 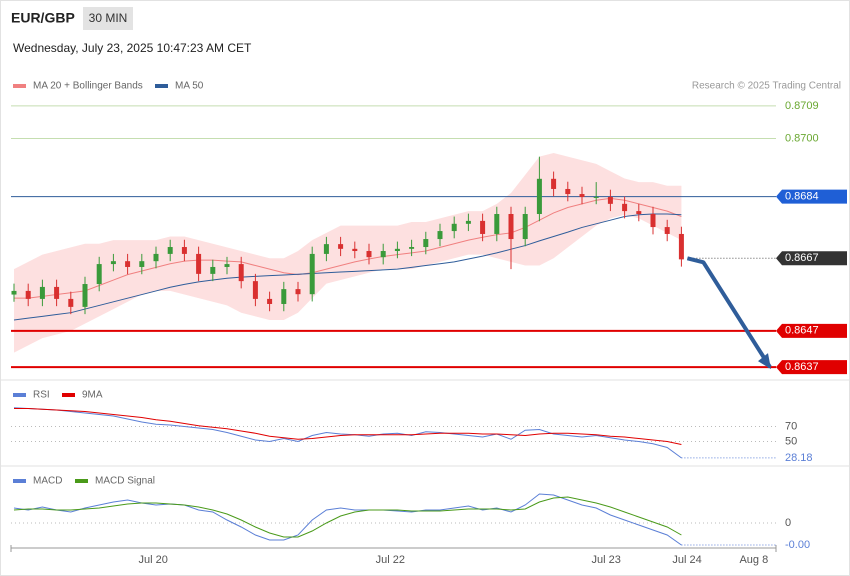 I want to click on current-value-label: -0.00, so click(x=797, y=545).